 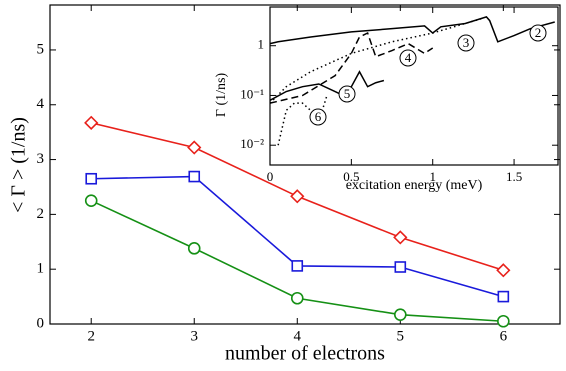 I want to click on y-tick-label: 10⁻², so click(x=252, y=143).